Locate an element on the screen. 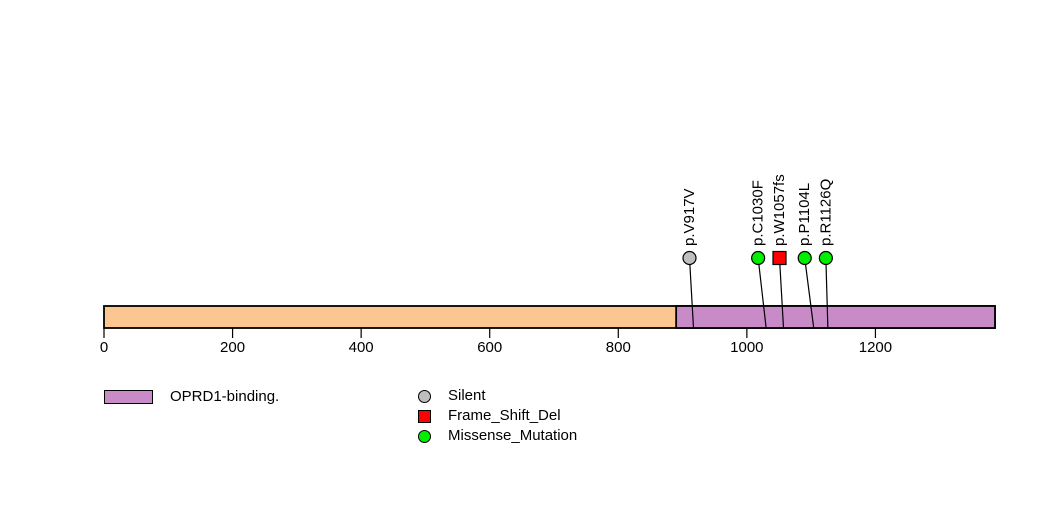 Image resolution: width=1047 pixels, height=524 pixels. axis-tick-label-600: 600 is located at coordinates (489, 347).